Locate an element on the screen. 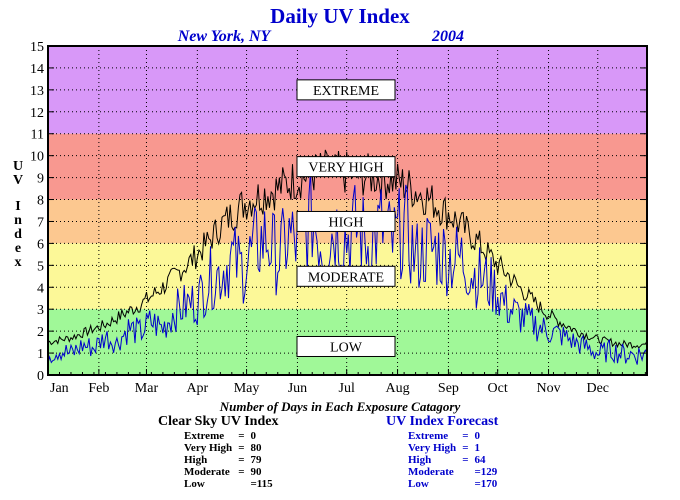 The image size is (680, 500). x-tick-label: Sep is located at coordinates (448, 388).